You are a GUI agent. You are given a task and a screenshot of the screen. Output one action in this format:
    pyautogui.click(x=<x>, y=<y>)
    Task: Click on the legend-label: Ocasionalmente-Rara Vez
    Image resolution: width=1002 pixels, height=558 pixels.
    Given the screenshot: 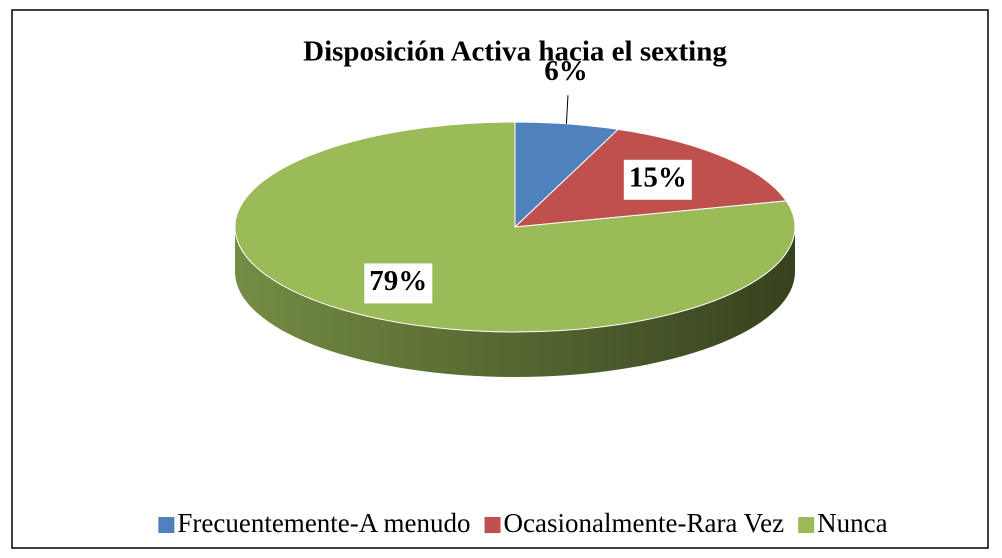 What is the action you would take?
    pyautogui.click(x=644, y=523)
    